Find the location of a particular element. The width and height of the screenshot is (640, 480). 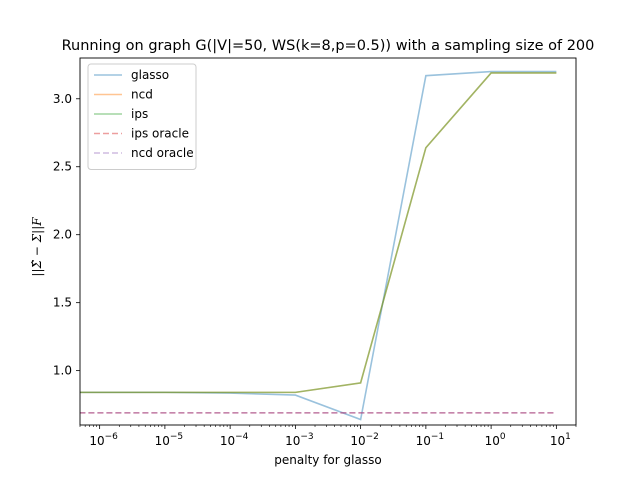

legend-label: ips oracle is located at coordinates (160, 134).